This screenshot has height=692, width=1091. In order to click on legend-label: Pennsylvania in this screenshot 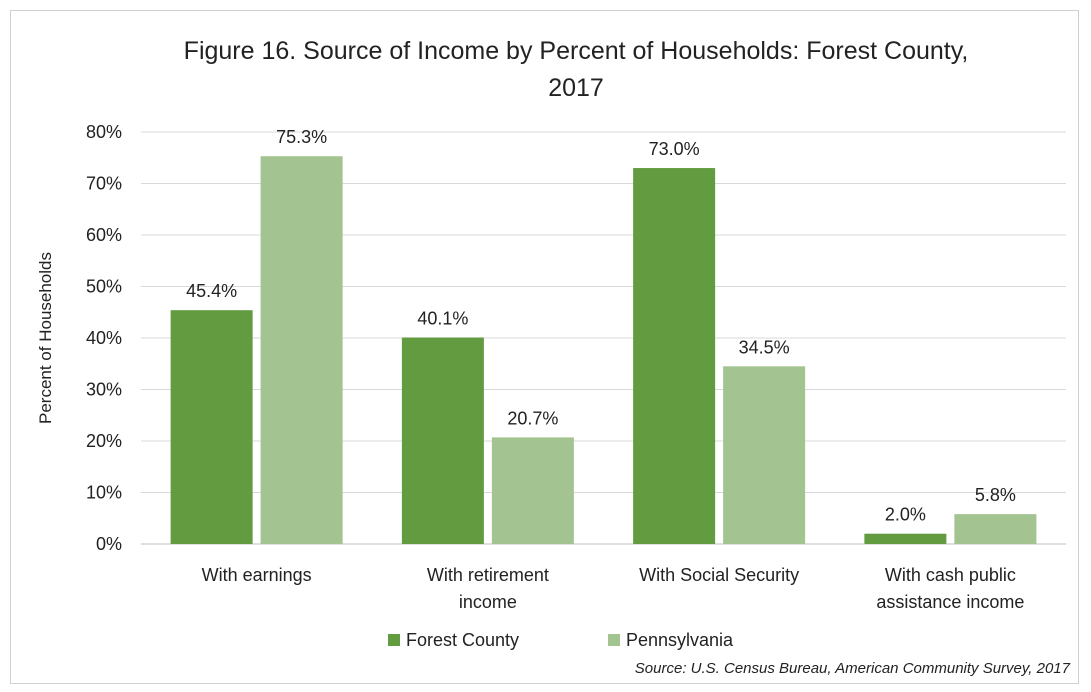, I will do `click(680, 640)`.